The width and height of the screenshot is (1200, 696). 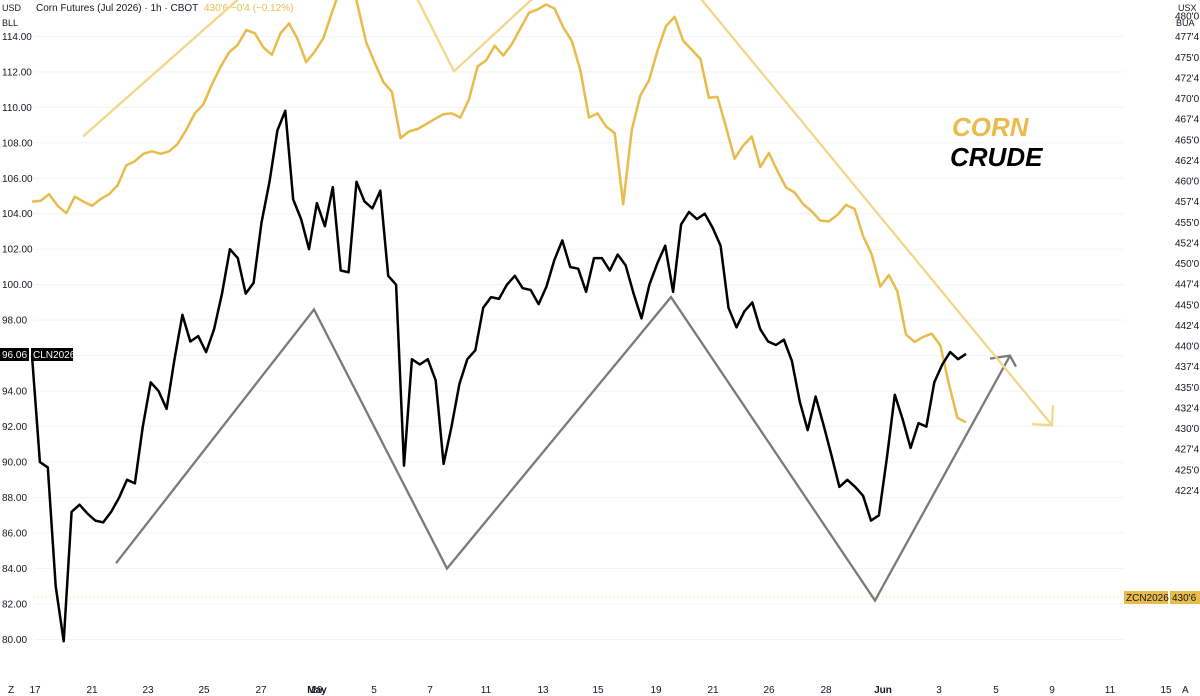 I want to click on left-axis-tick: 98.00, so click(x=14, y=321).